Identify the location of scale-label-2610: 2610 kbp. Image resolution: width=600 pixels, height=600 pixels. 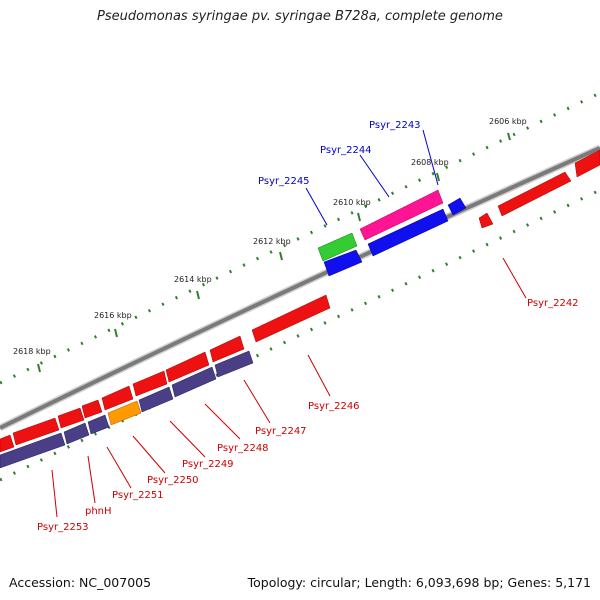
(352, 202).